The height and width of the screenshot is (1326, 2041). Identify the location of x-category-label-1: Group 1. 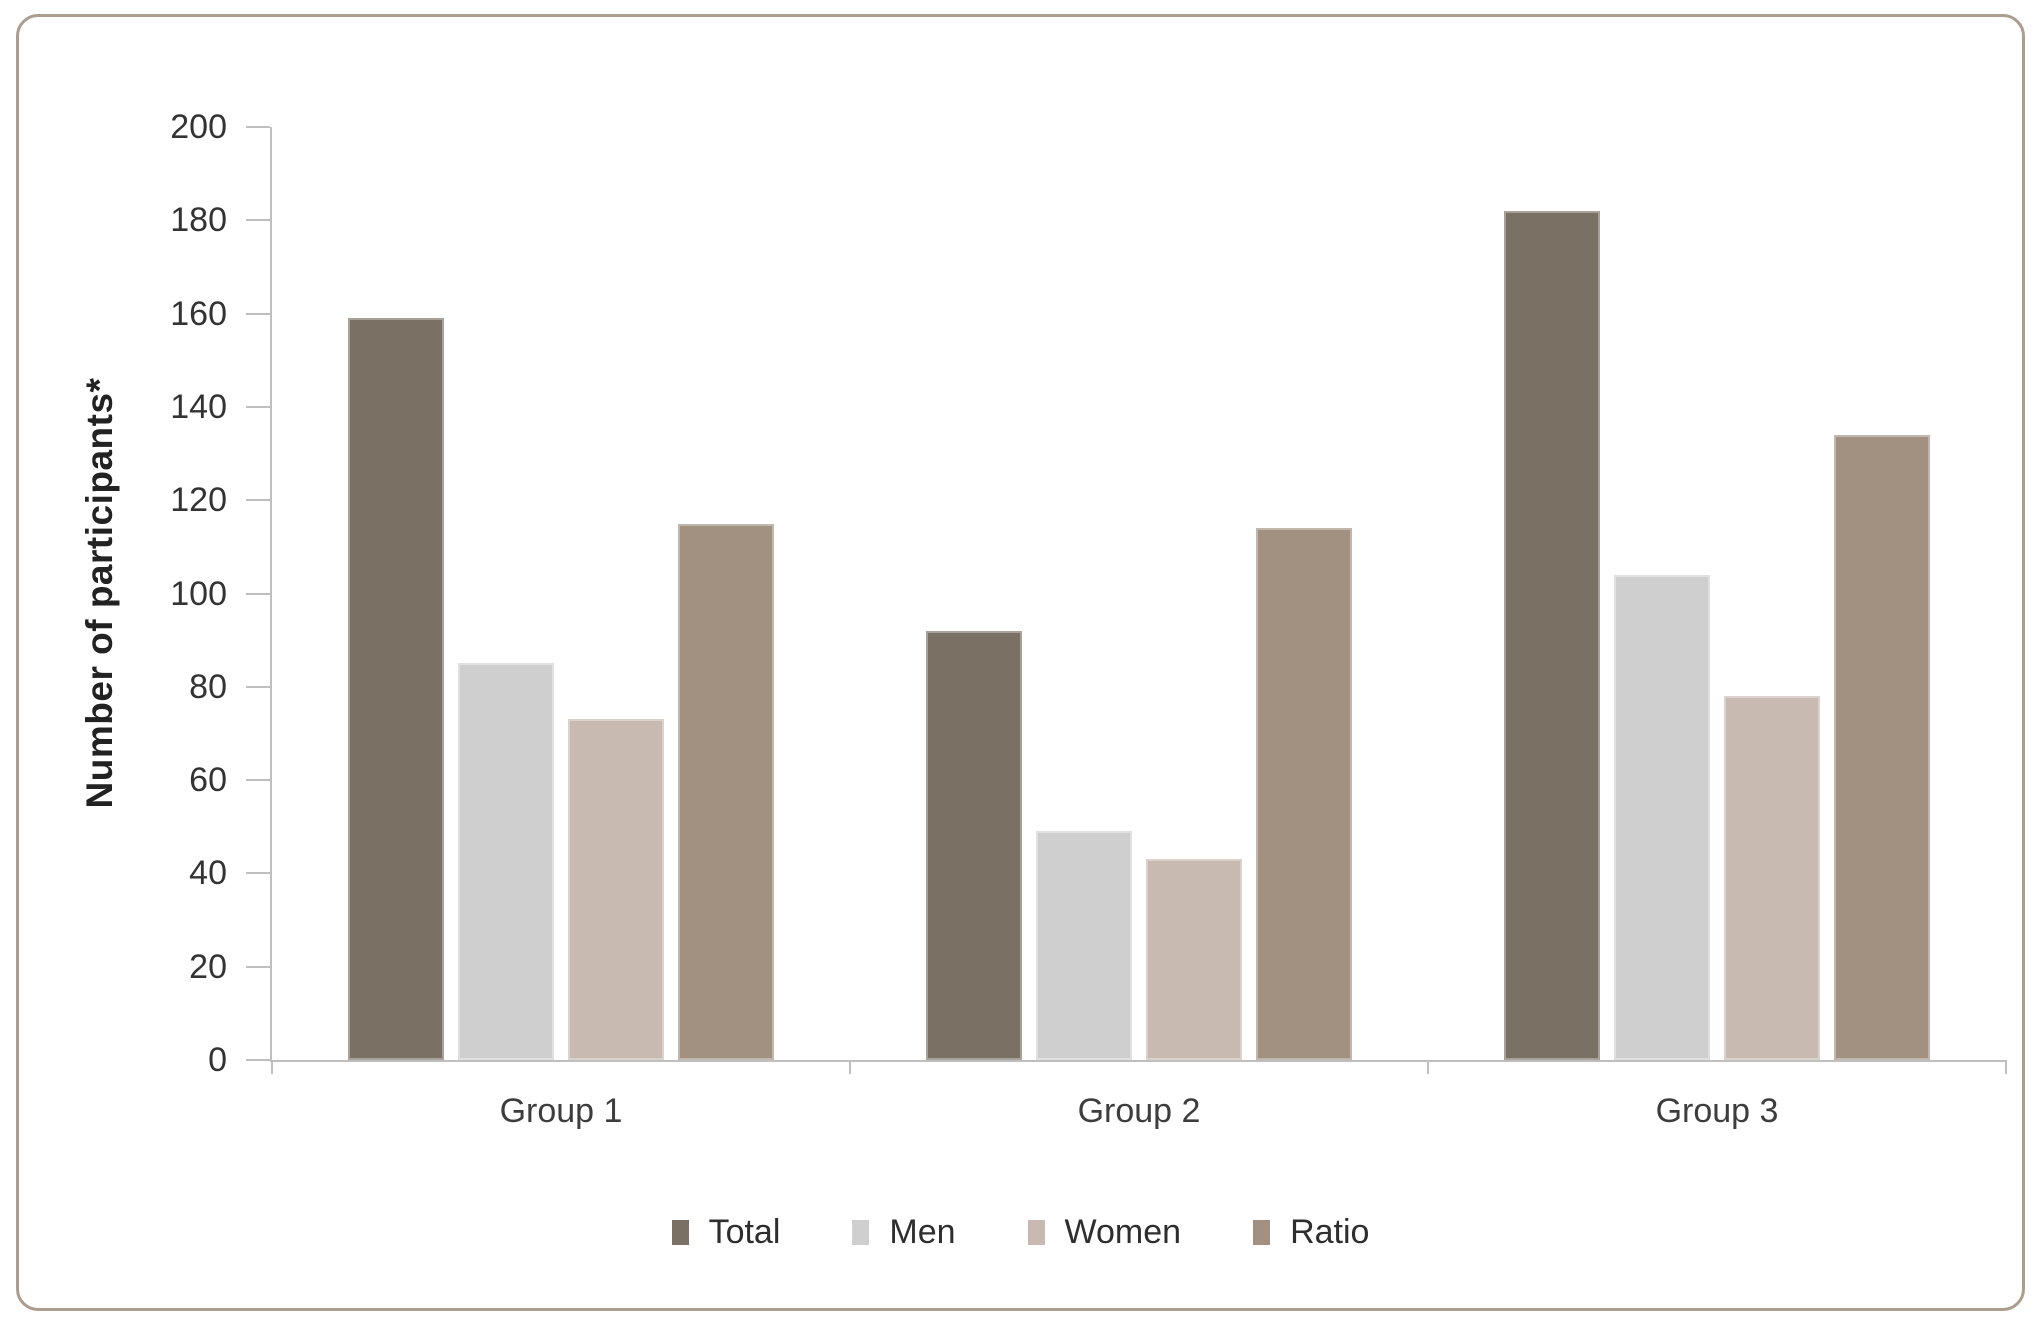
(561, 1111).